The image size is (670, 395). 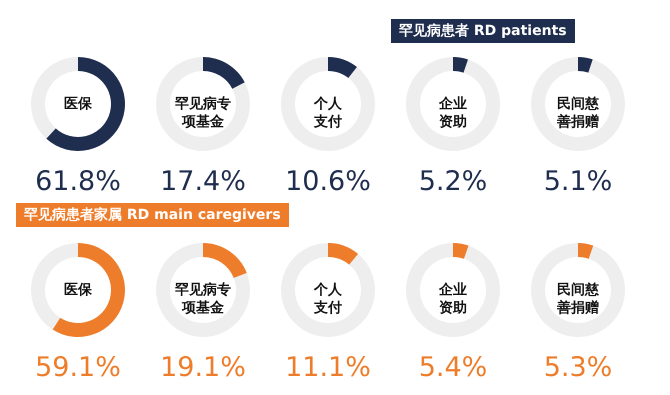 I want to click on text: 10.6%, so click(x=328, y=181).